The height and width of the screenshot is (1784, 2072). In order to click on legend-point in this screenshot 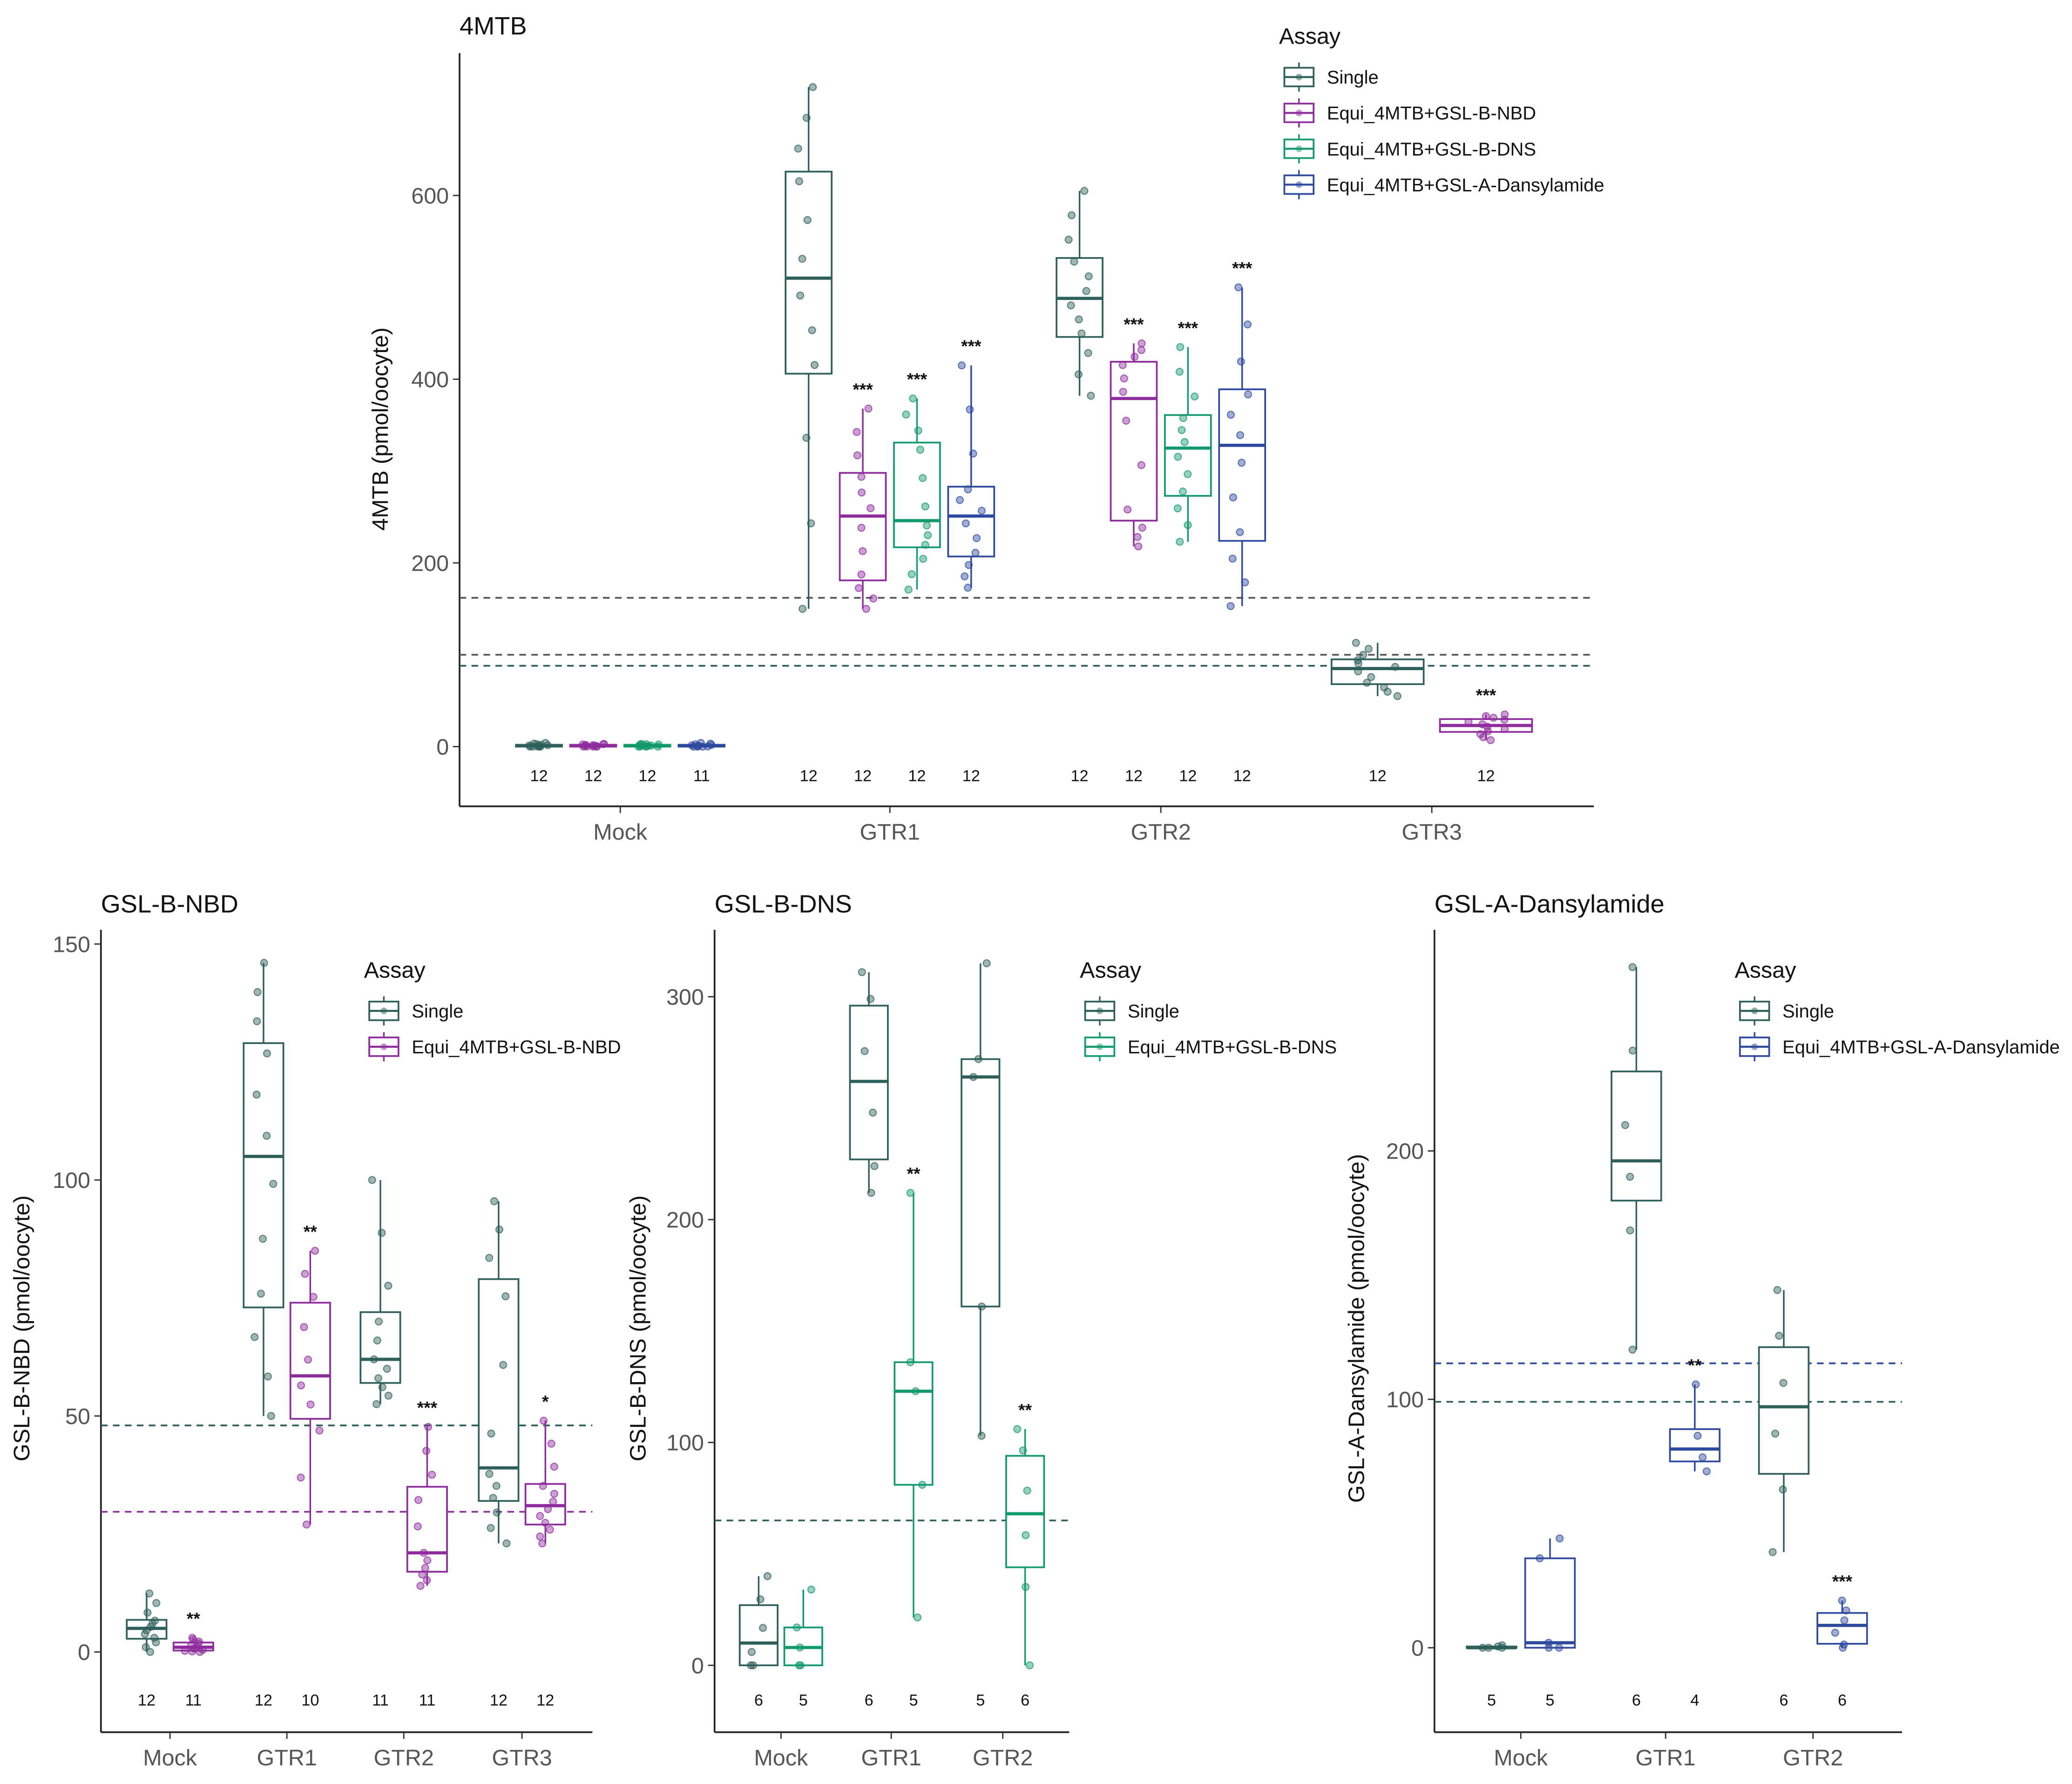, I will do `click(1754, 1010)`.